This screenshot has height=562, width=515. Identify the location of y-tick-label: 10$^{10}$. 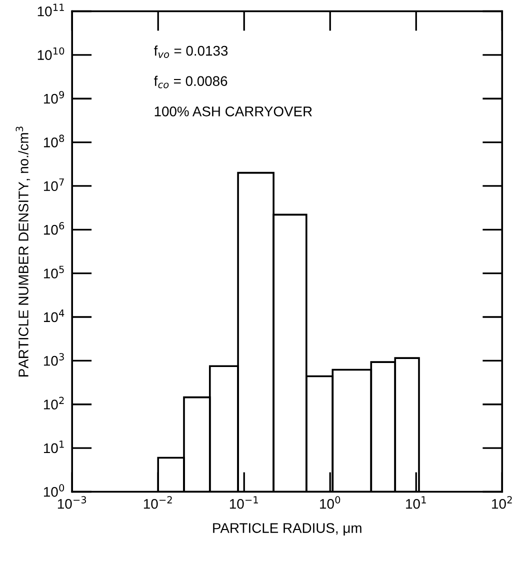
(51, 53).